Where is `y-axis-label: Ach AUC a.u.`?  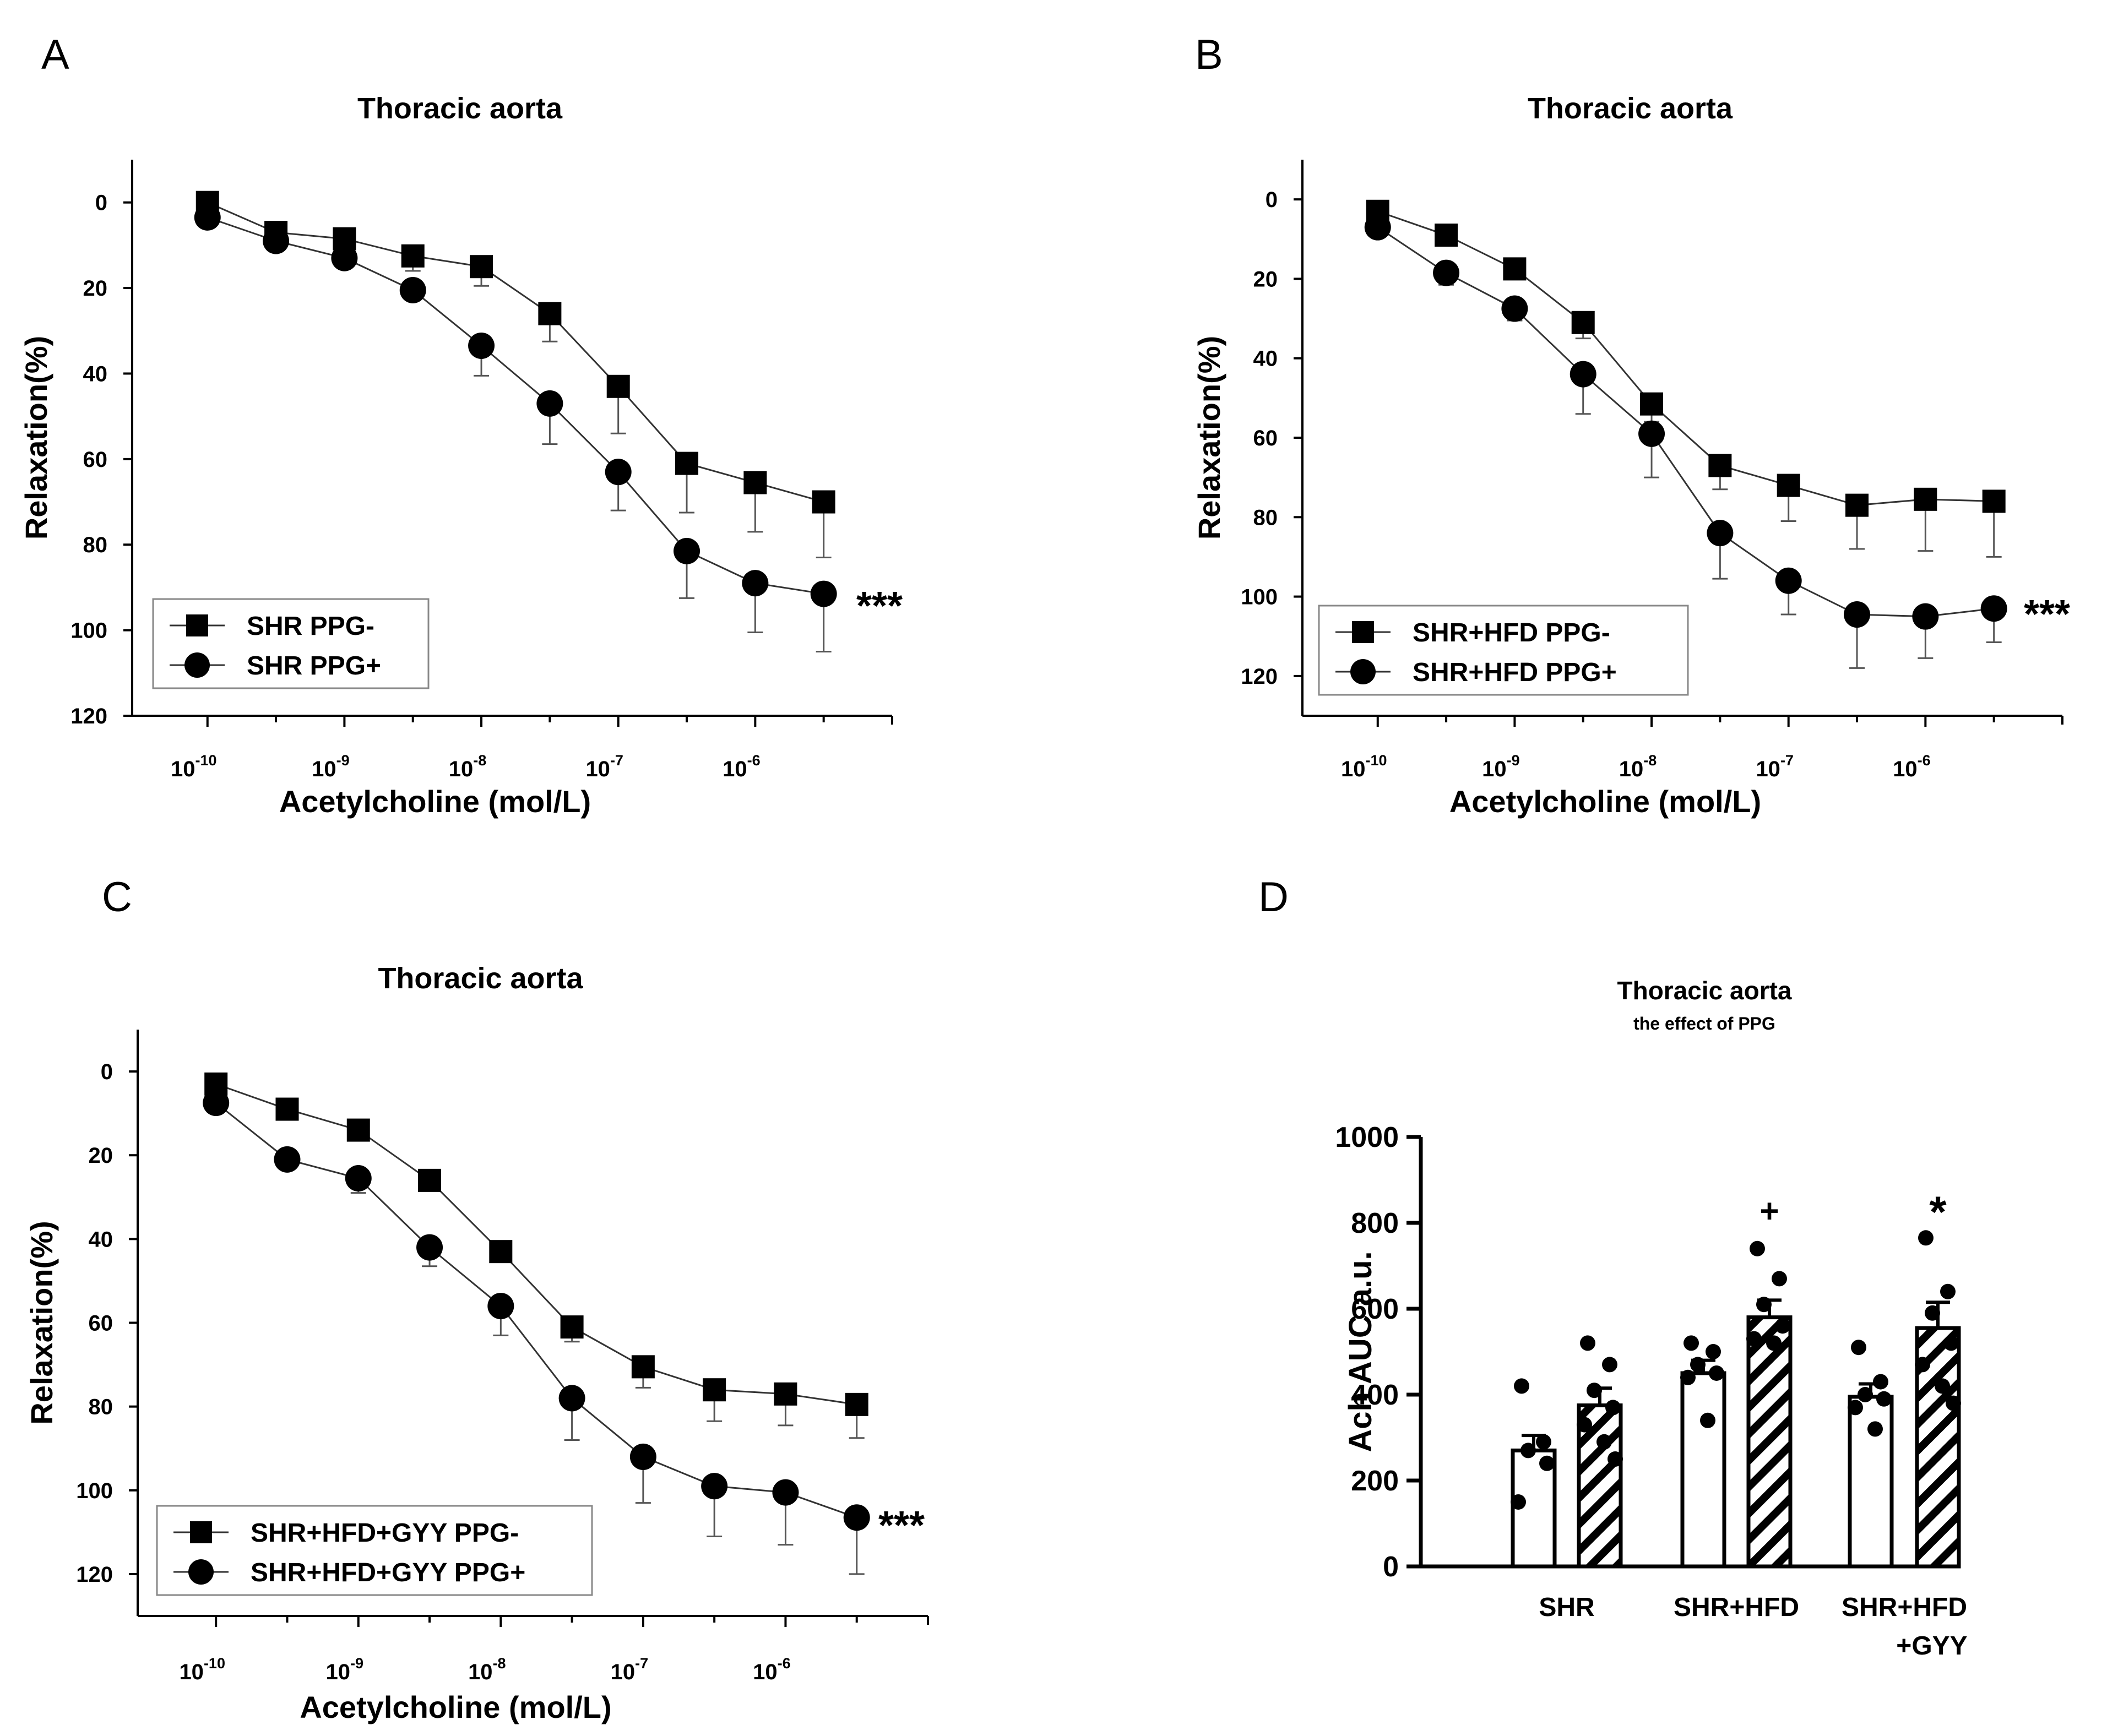
y-axis-label: Ach AUC a.u. is located at coordinates (1360, 1351).